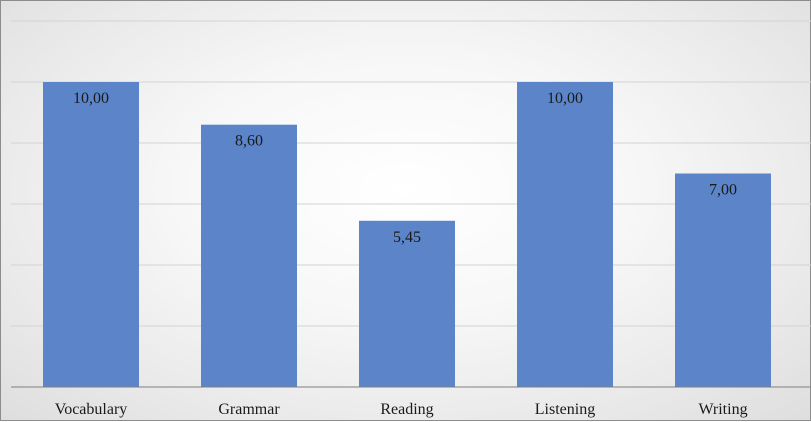 The height and width of the screenshot is (422, 811). Describe the element at coordinates (91, 409) in the screenshot. I see `category-label-vocabulary: Vocabulary` at that location.